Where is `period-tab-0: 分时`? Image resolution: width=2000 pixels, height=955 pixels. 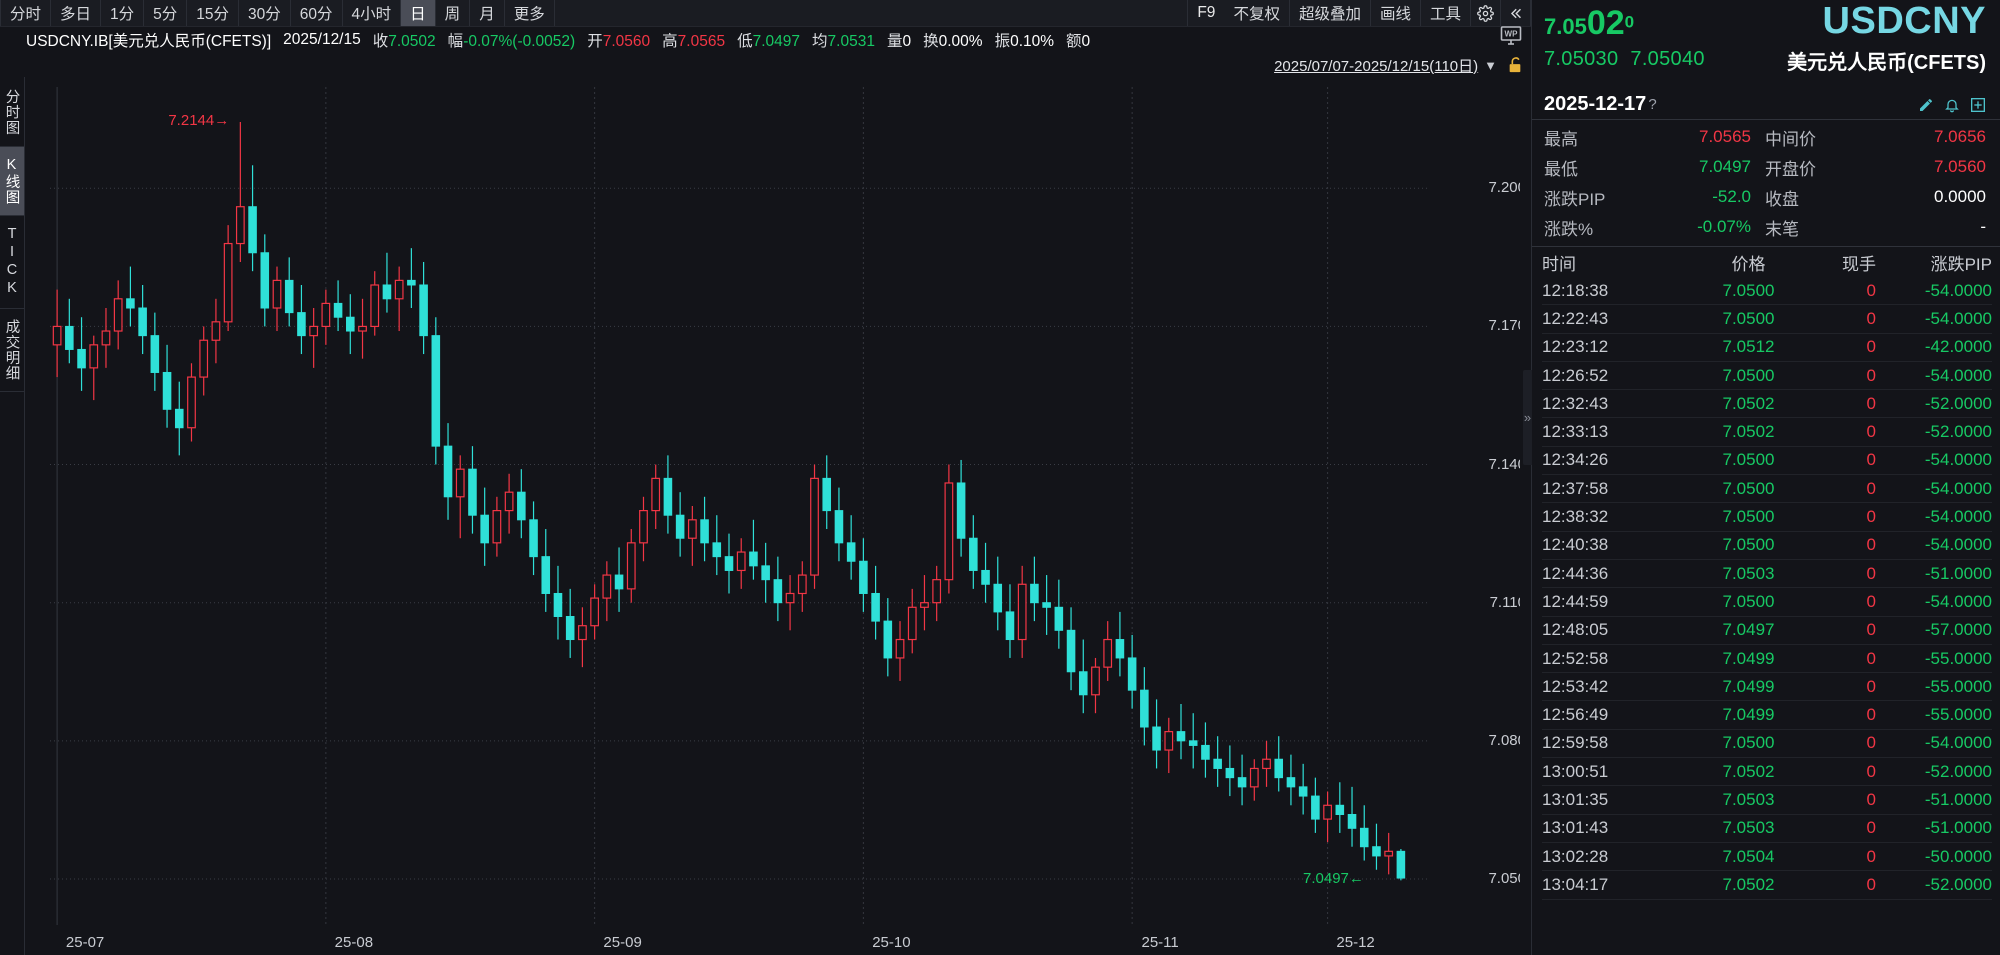
period-tab-0: 分时 is located at coordinates (26, 13).